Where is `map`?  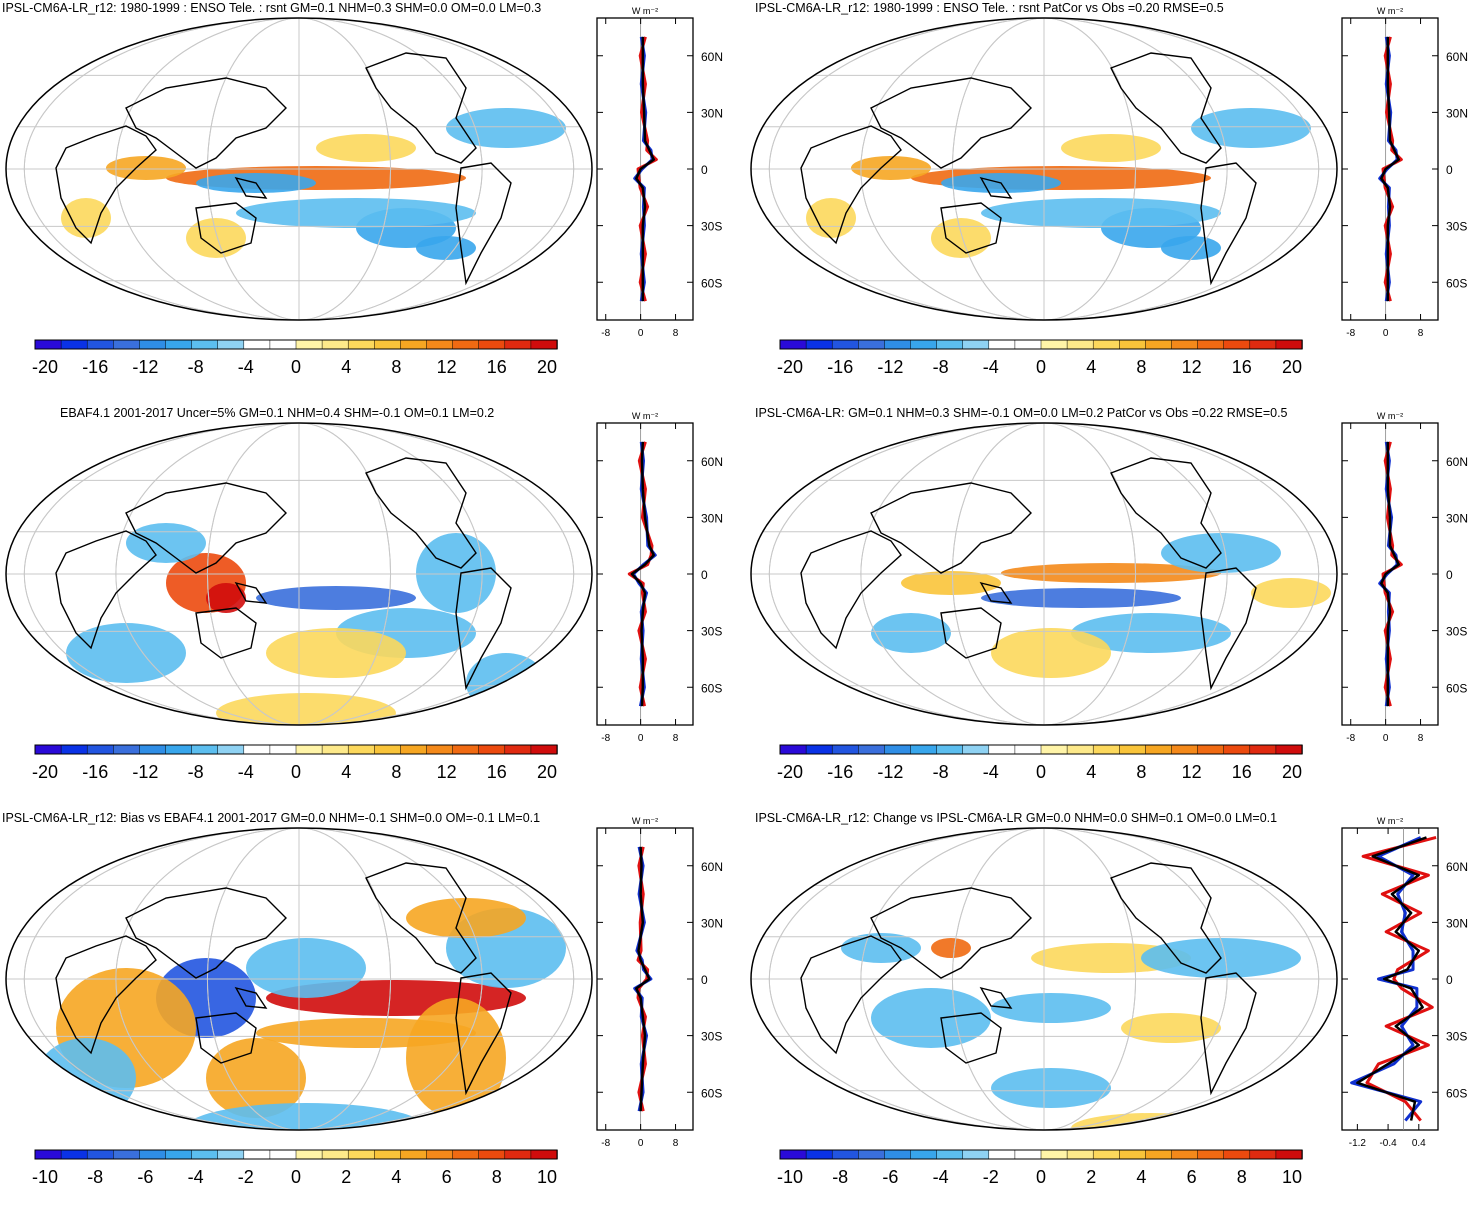
map is located at coordinates (1044, 979).